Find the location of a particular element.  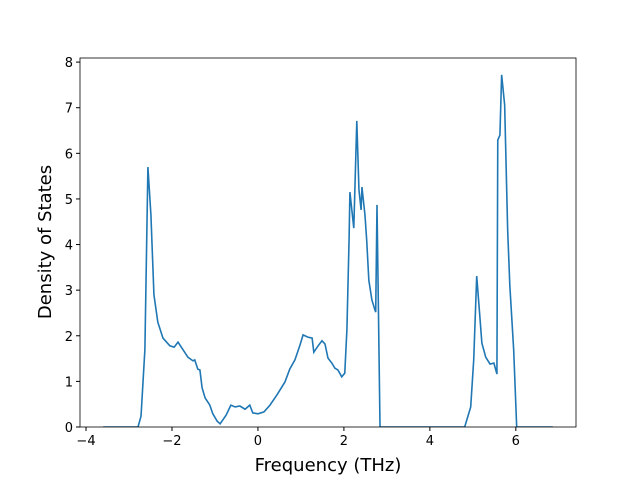

x-tick-label: 4 is located at coordinates (430, 441).